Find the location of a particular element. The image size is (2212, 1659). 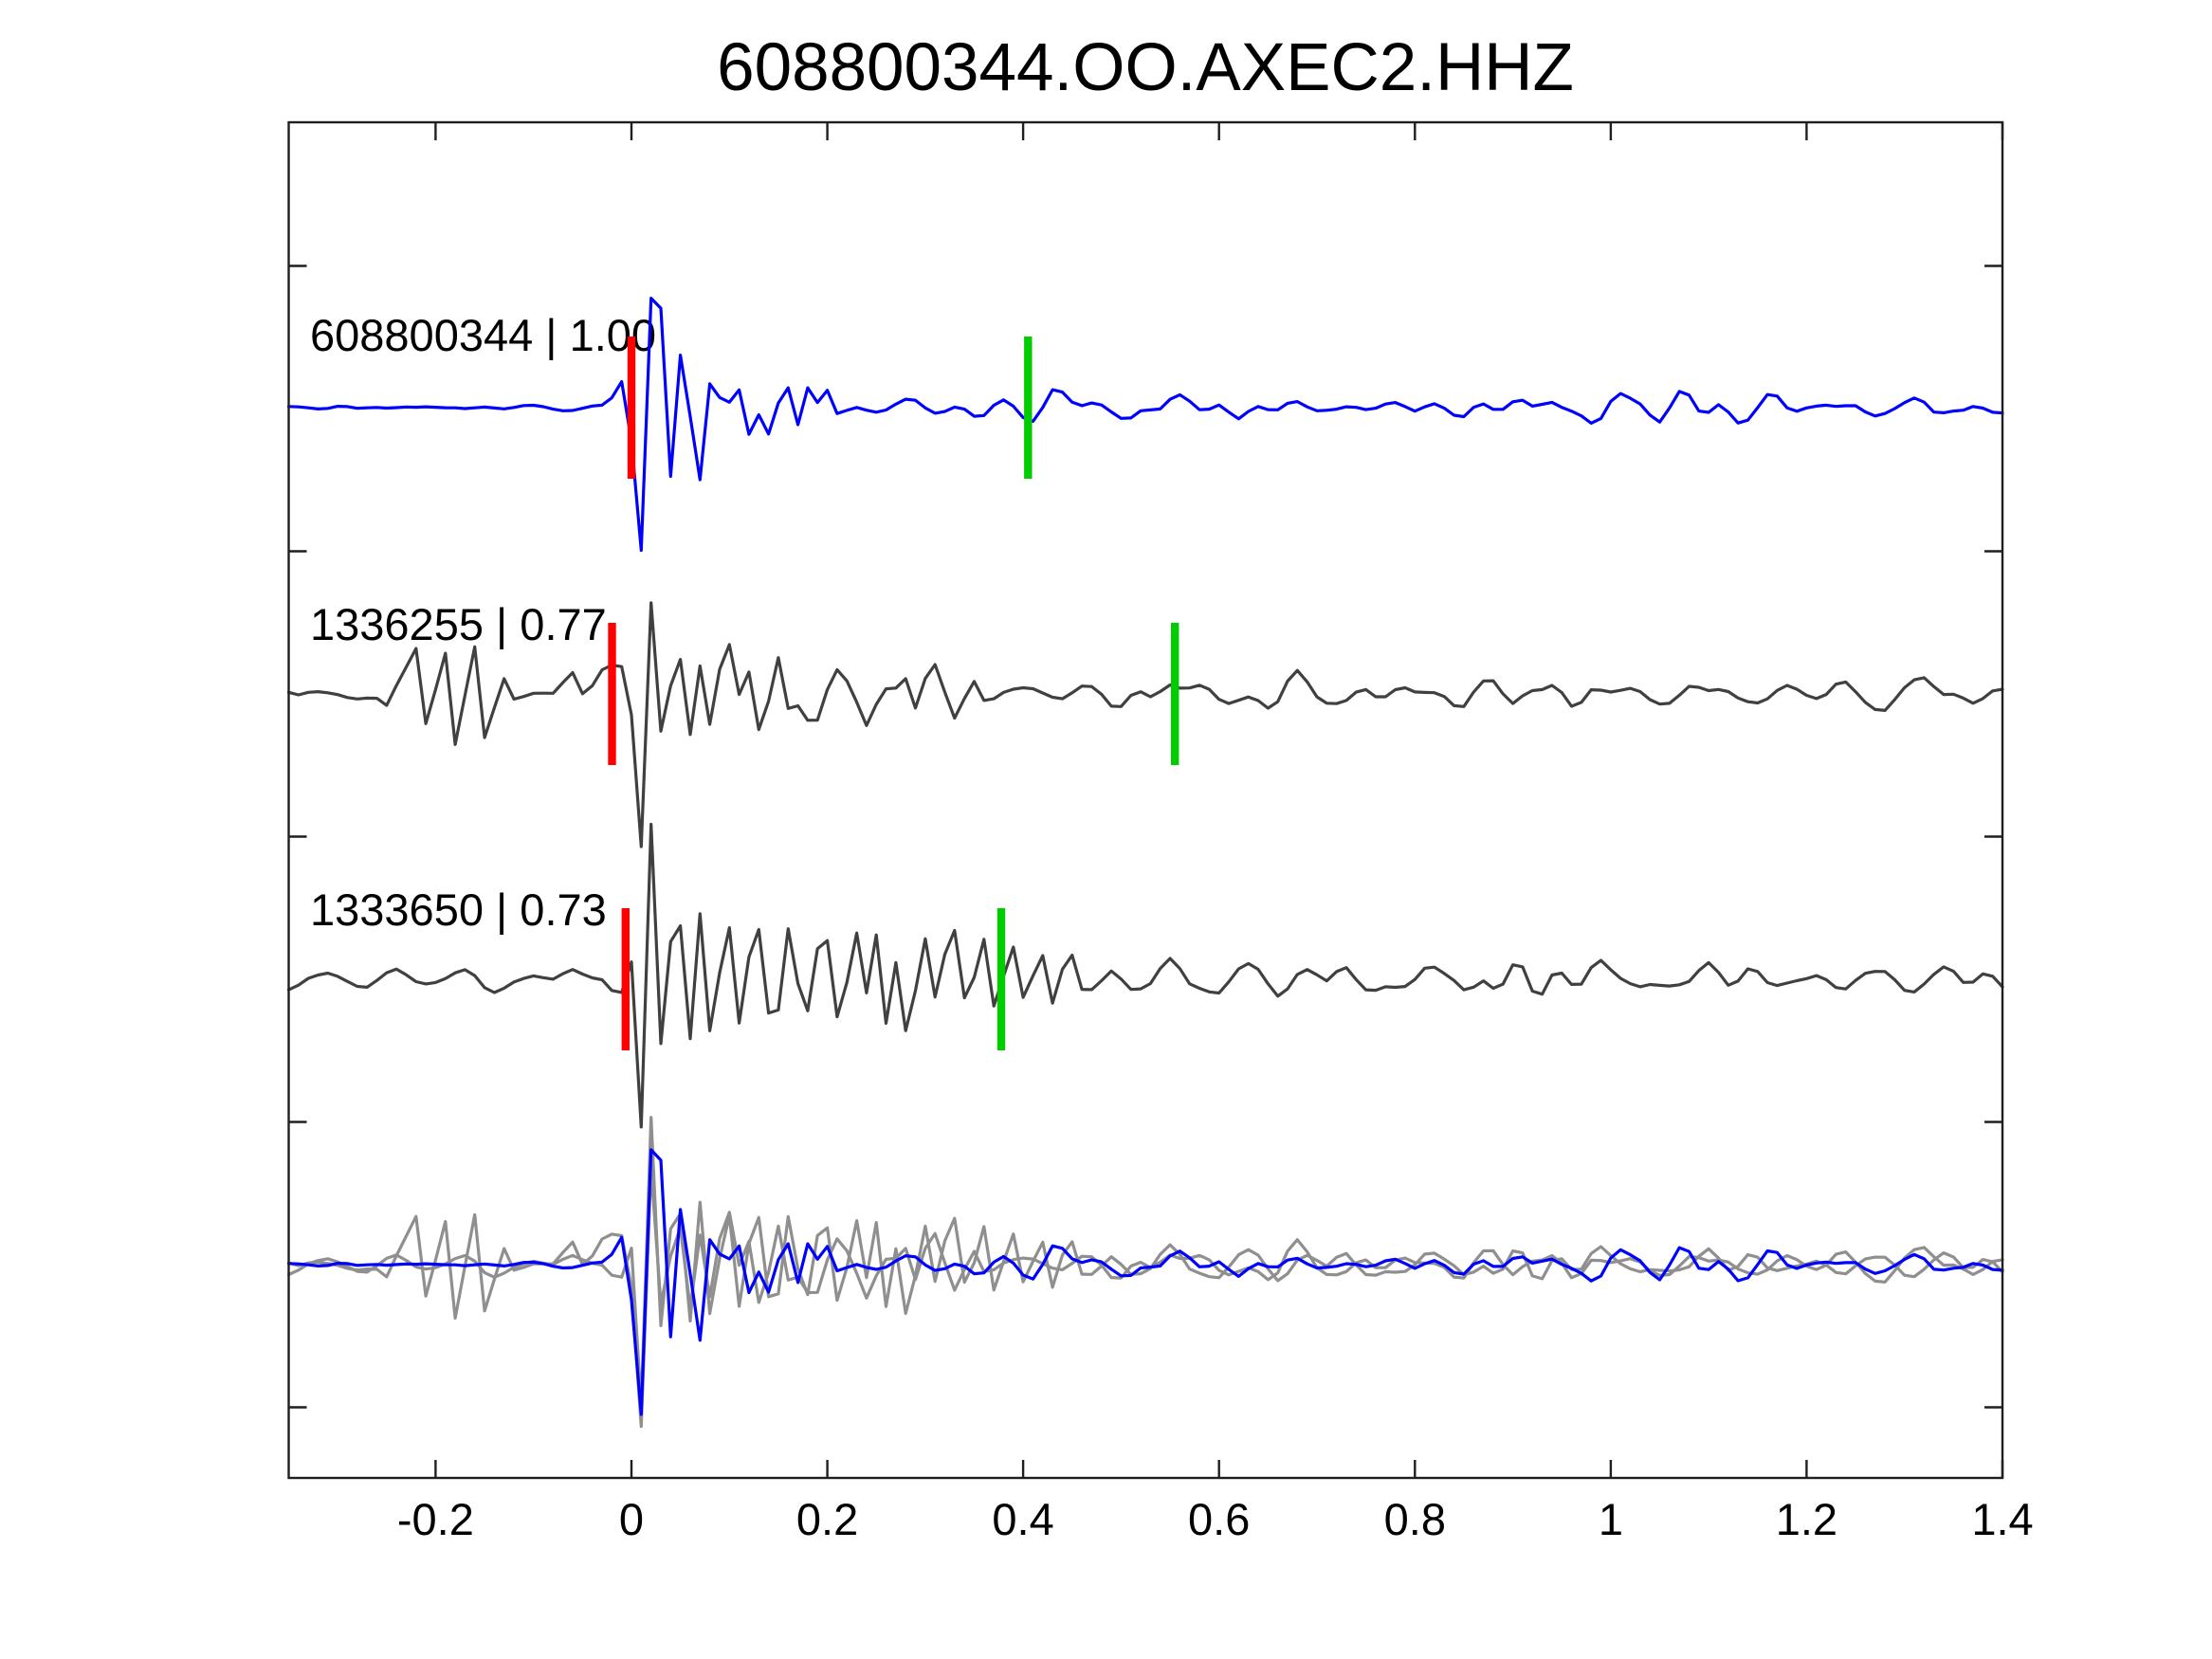

svg-text: 1.2 is located at coordinates (1806, 1519).